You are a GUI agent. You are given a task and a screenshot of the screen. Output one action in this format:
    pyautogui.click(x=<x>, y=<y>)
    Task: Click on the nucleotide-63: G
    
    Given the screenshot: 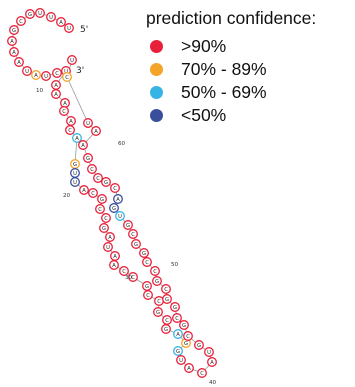 What is the action you would take?
    pyautogui.click(x=136, y=244)
    